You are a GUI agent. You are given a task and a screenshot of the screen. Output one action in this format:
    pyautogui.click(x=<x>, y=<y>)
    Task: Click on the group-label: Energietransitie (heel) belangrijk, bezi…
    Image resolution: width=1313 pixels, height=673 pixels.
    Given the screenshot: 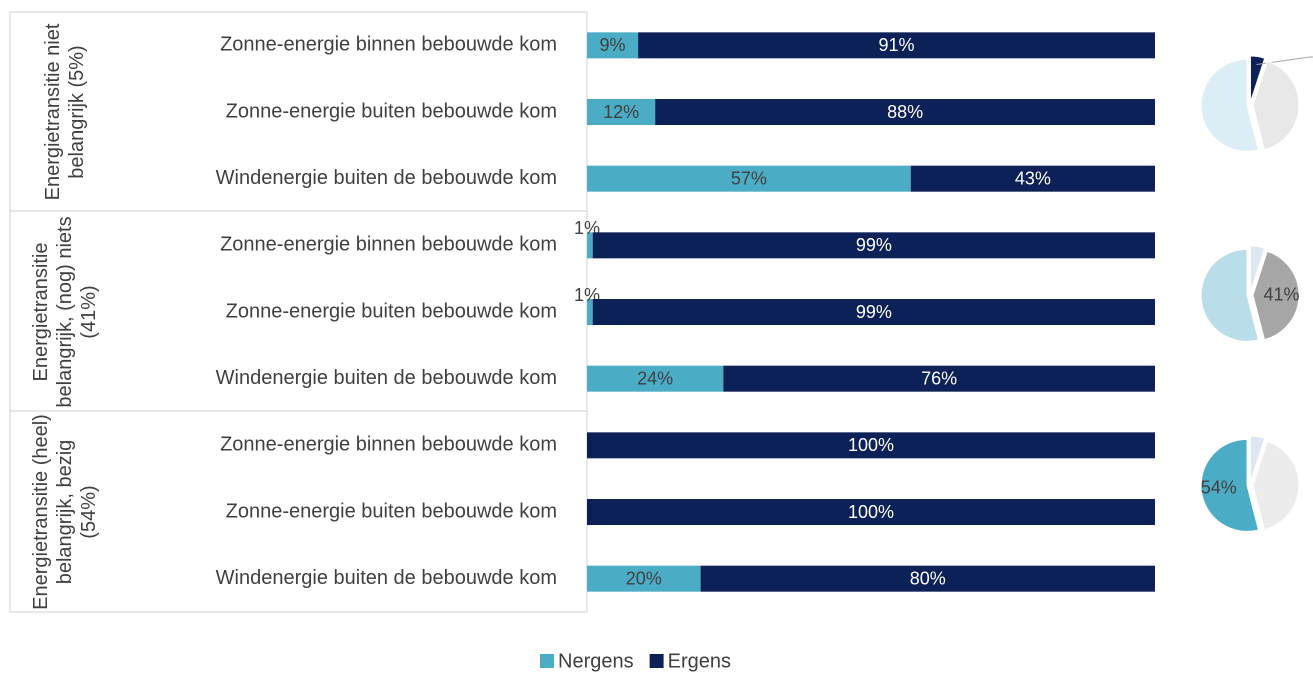 What is the action you would take?
    pyautogui.click(x=65, y=512)
    